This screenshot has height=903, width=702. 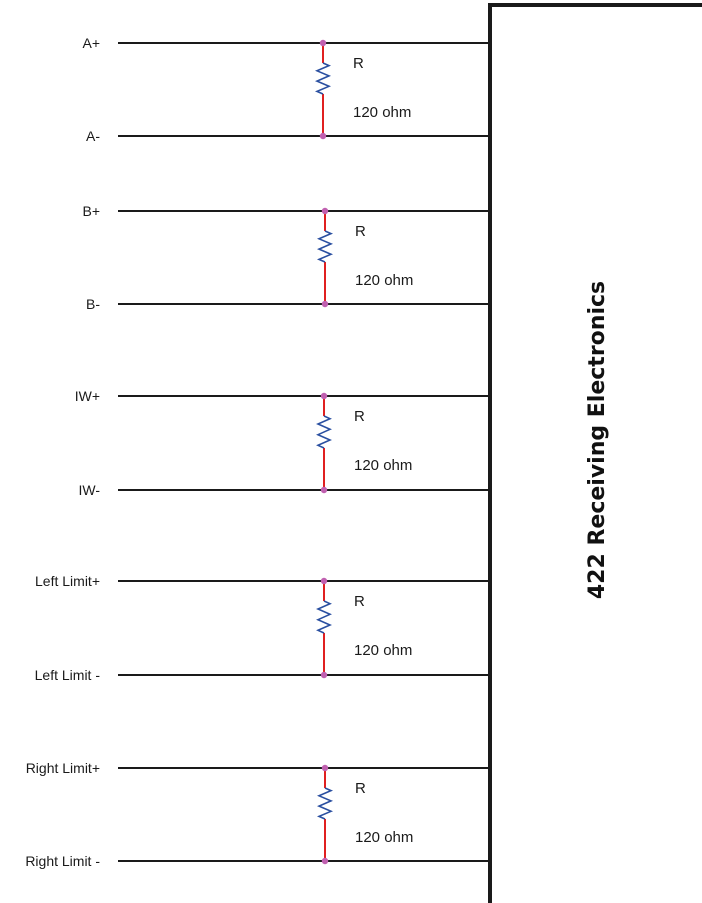 What do you see at coordinates (67, 581) in the screenshot?
I see `signal-label-positive: Left Limit+` at bounding box center [67, 581].